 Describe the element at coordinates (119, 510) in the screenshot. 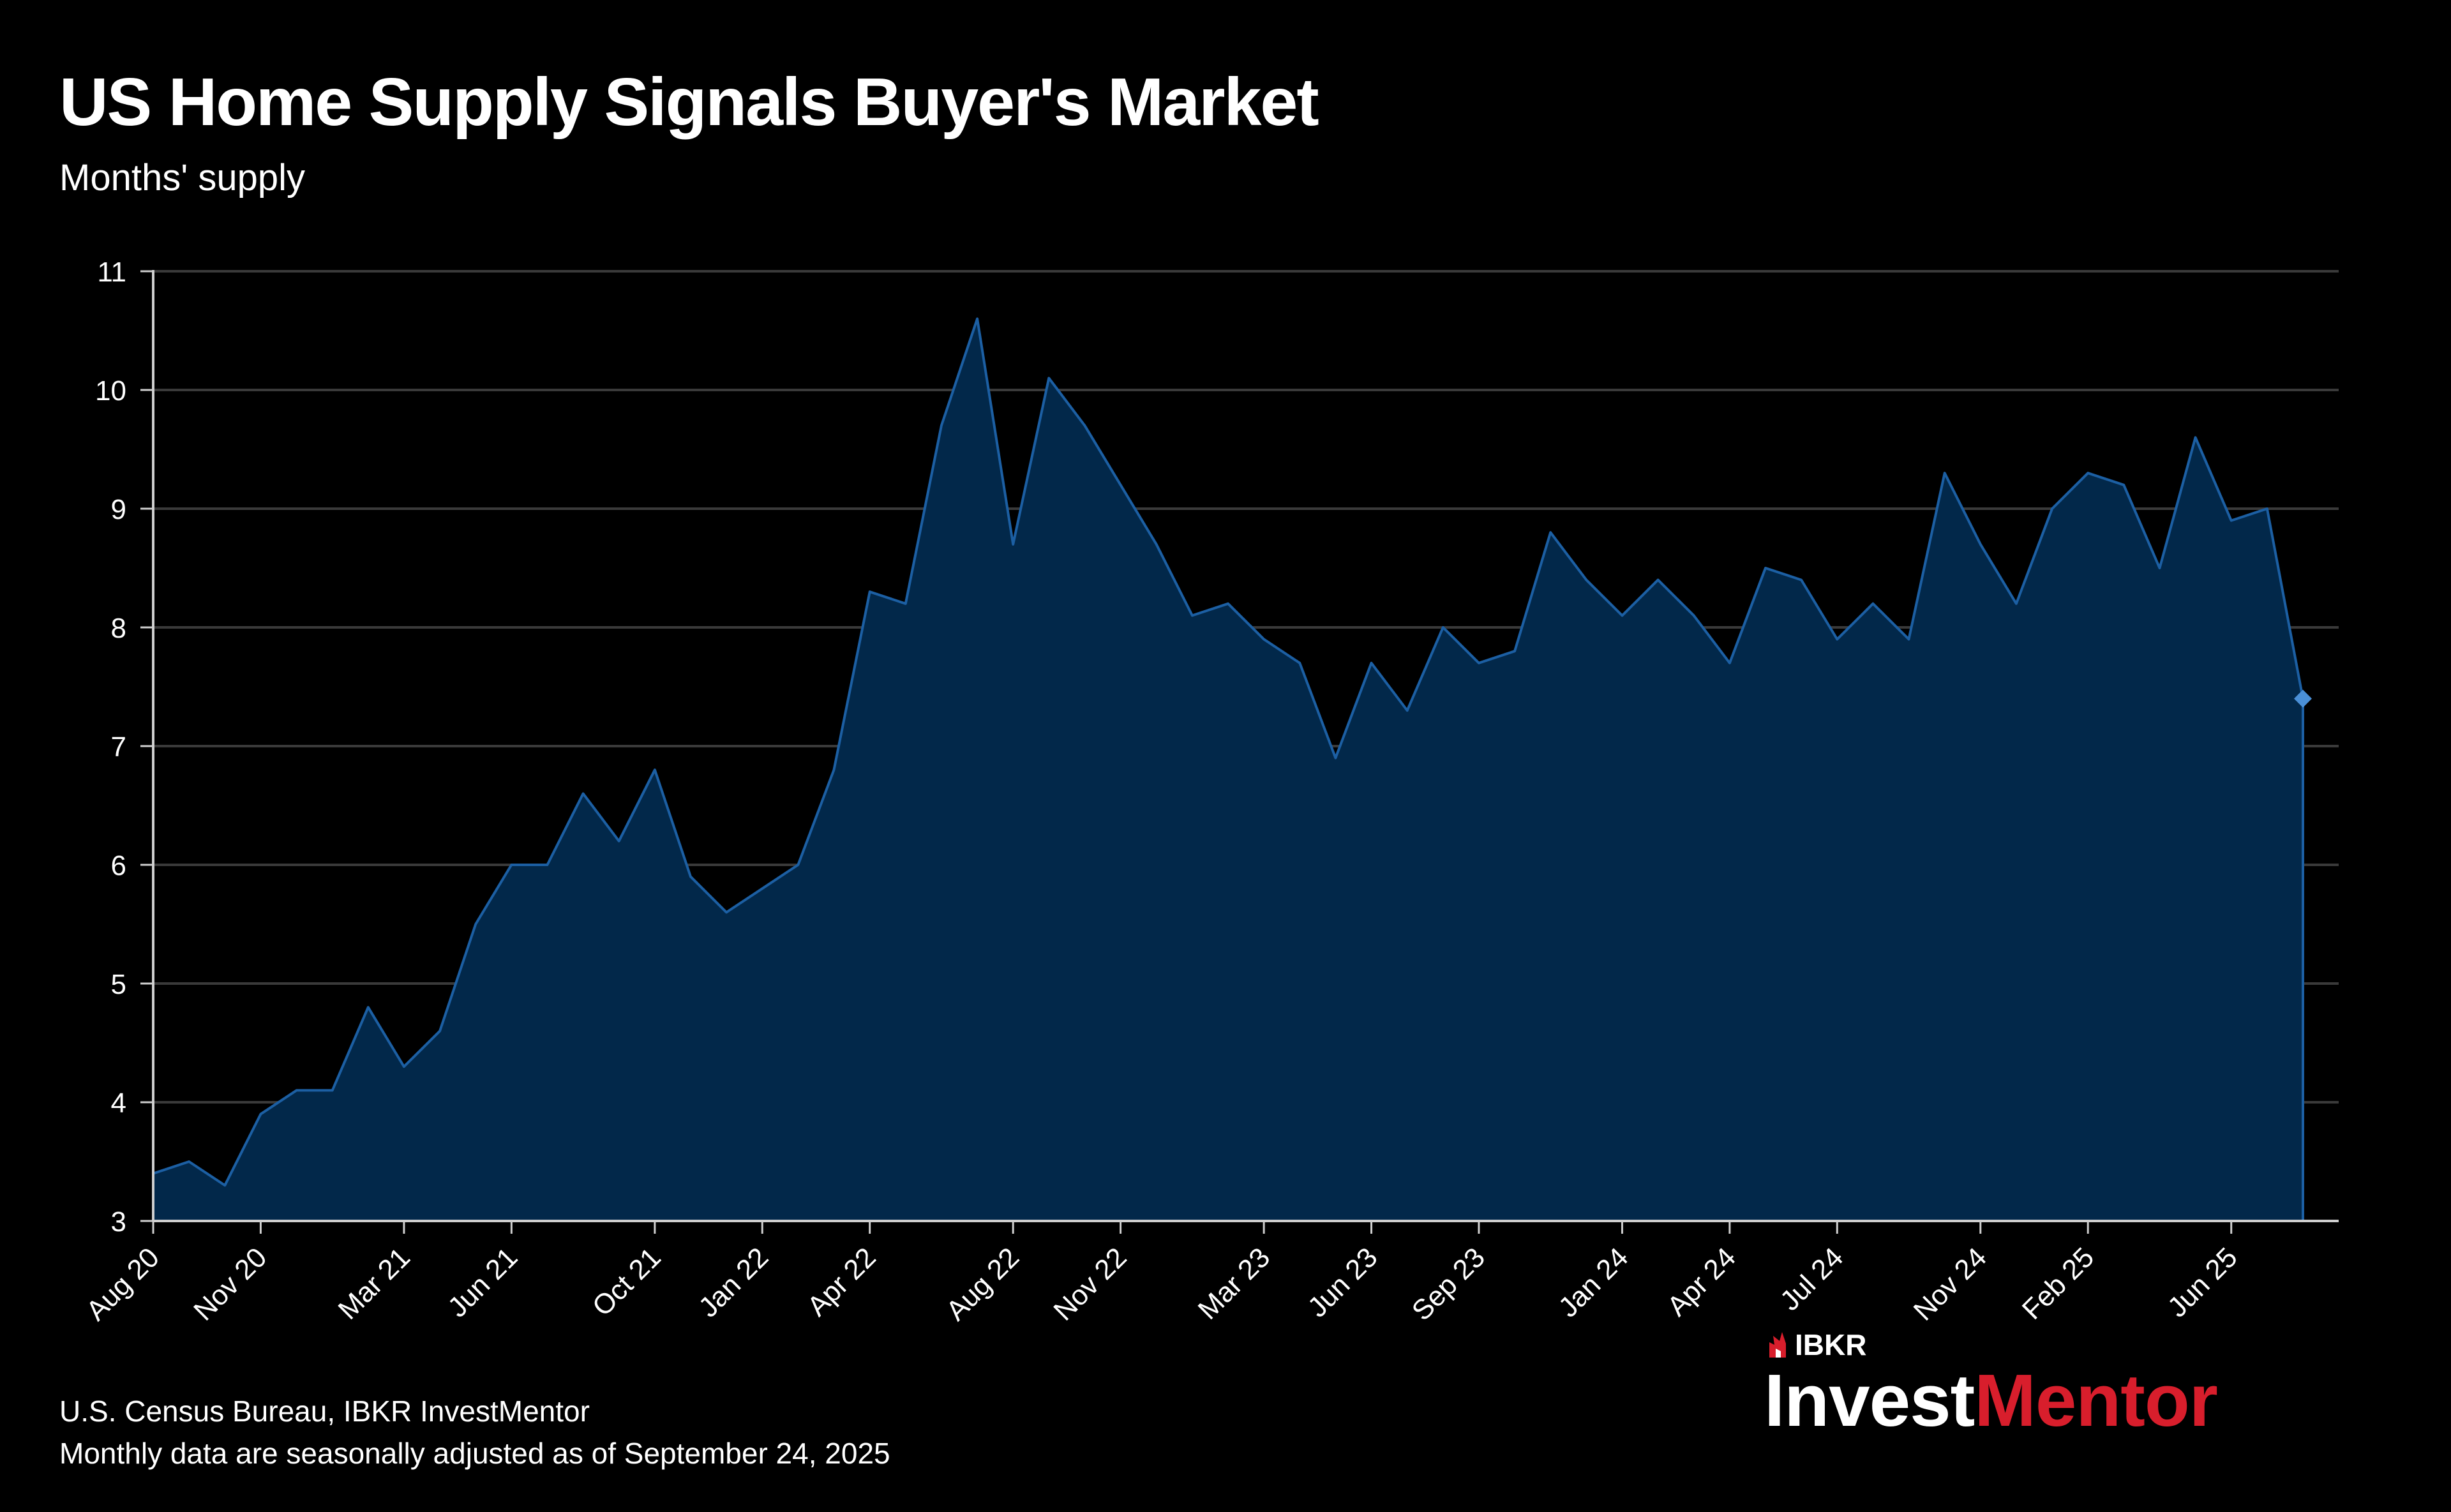

I see `y-tick-label: 9` at that location.